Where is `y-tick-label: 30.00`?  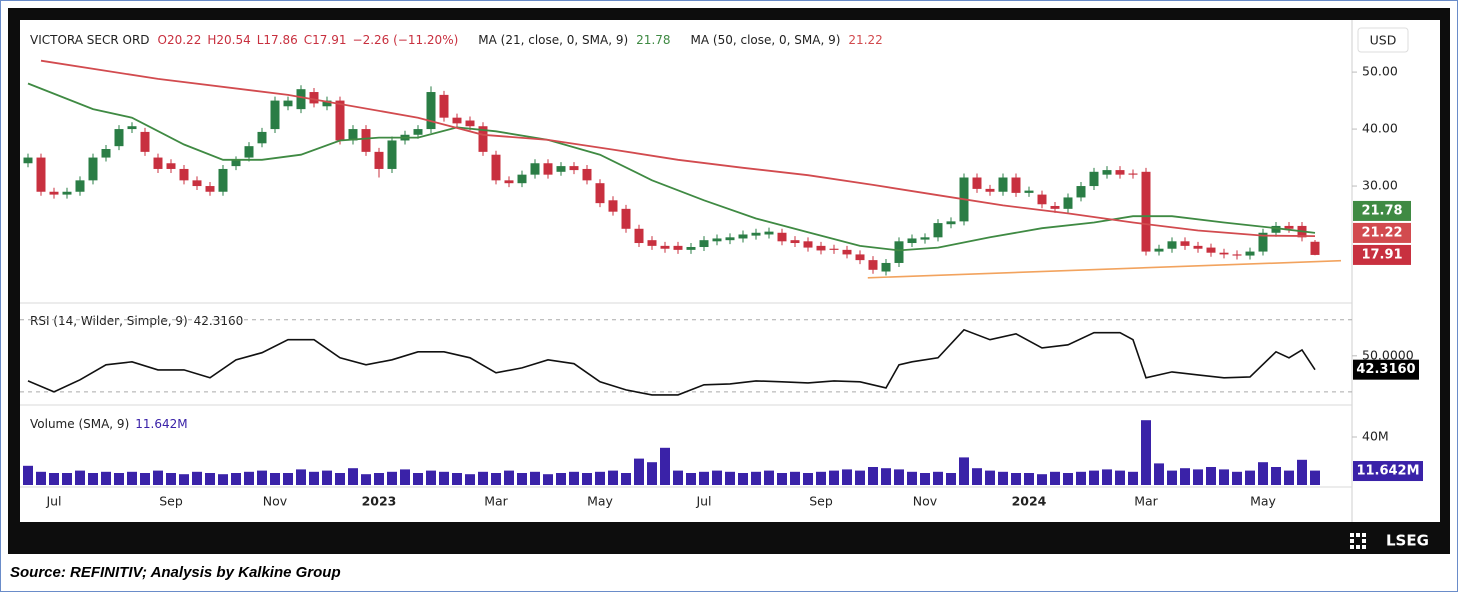 y-tick-label: 30.00 is located at coordinates (1380, 185).